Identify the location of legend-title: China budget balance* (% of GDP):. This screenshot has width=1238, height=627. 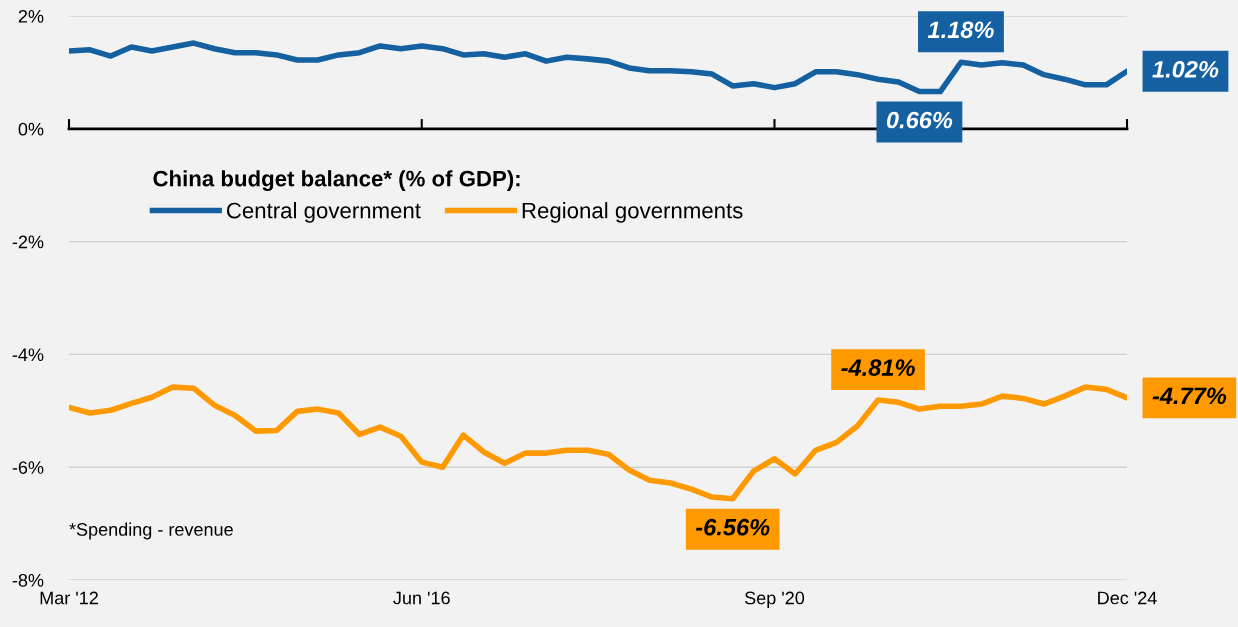
(336, 180).